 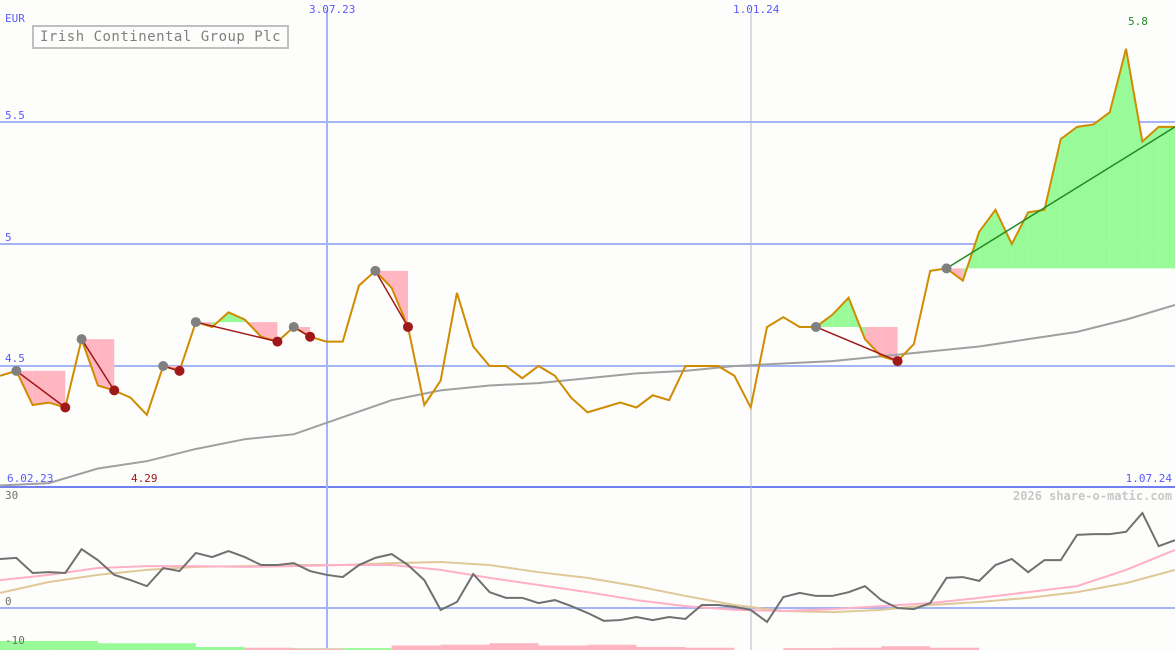 What do you see at coordinates (1092, 496) in the screenshot?
I see `copyright: 2026 share-o-matic.com` at bounding box center [1092, 496].